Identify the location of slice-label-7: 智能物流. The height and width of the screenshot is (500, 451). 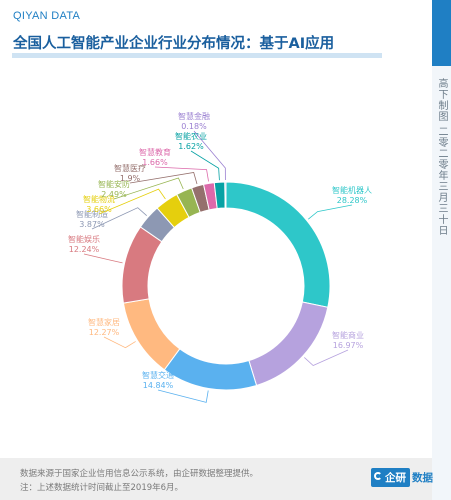
(99, 199).